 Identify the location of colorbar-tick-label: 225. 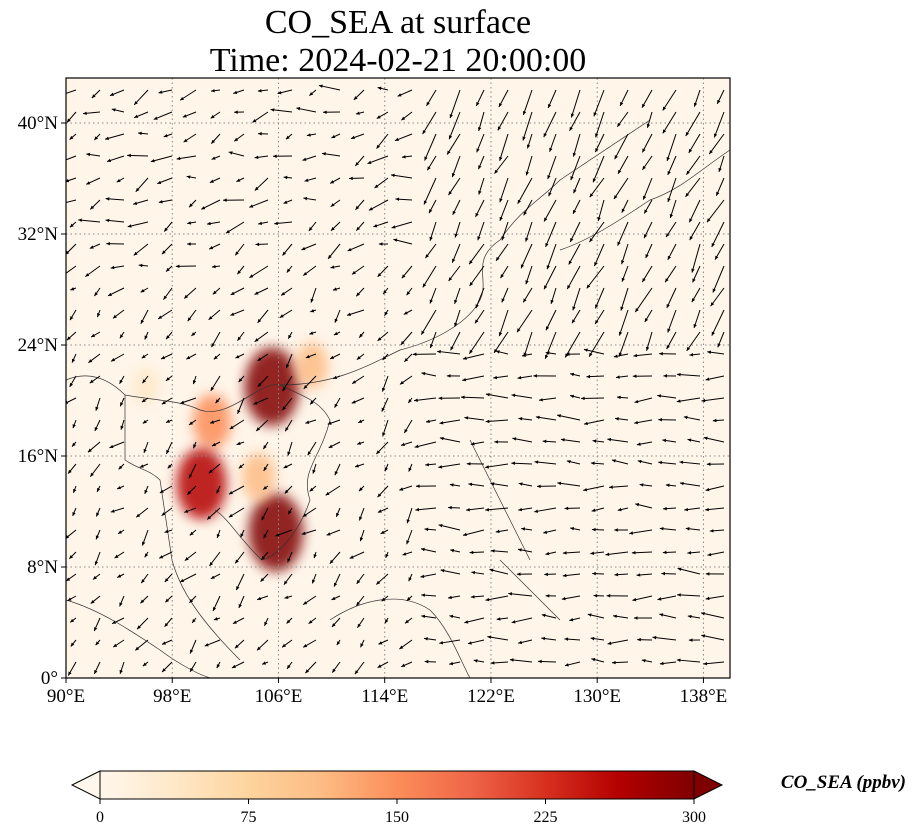
(546, 817).